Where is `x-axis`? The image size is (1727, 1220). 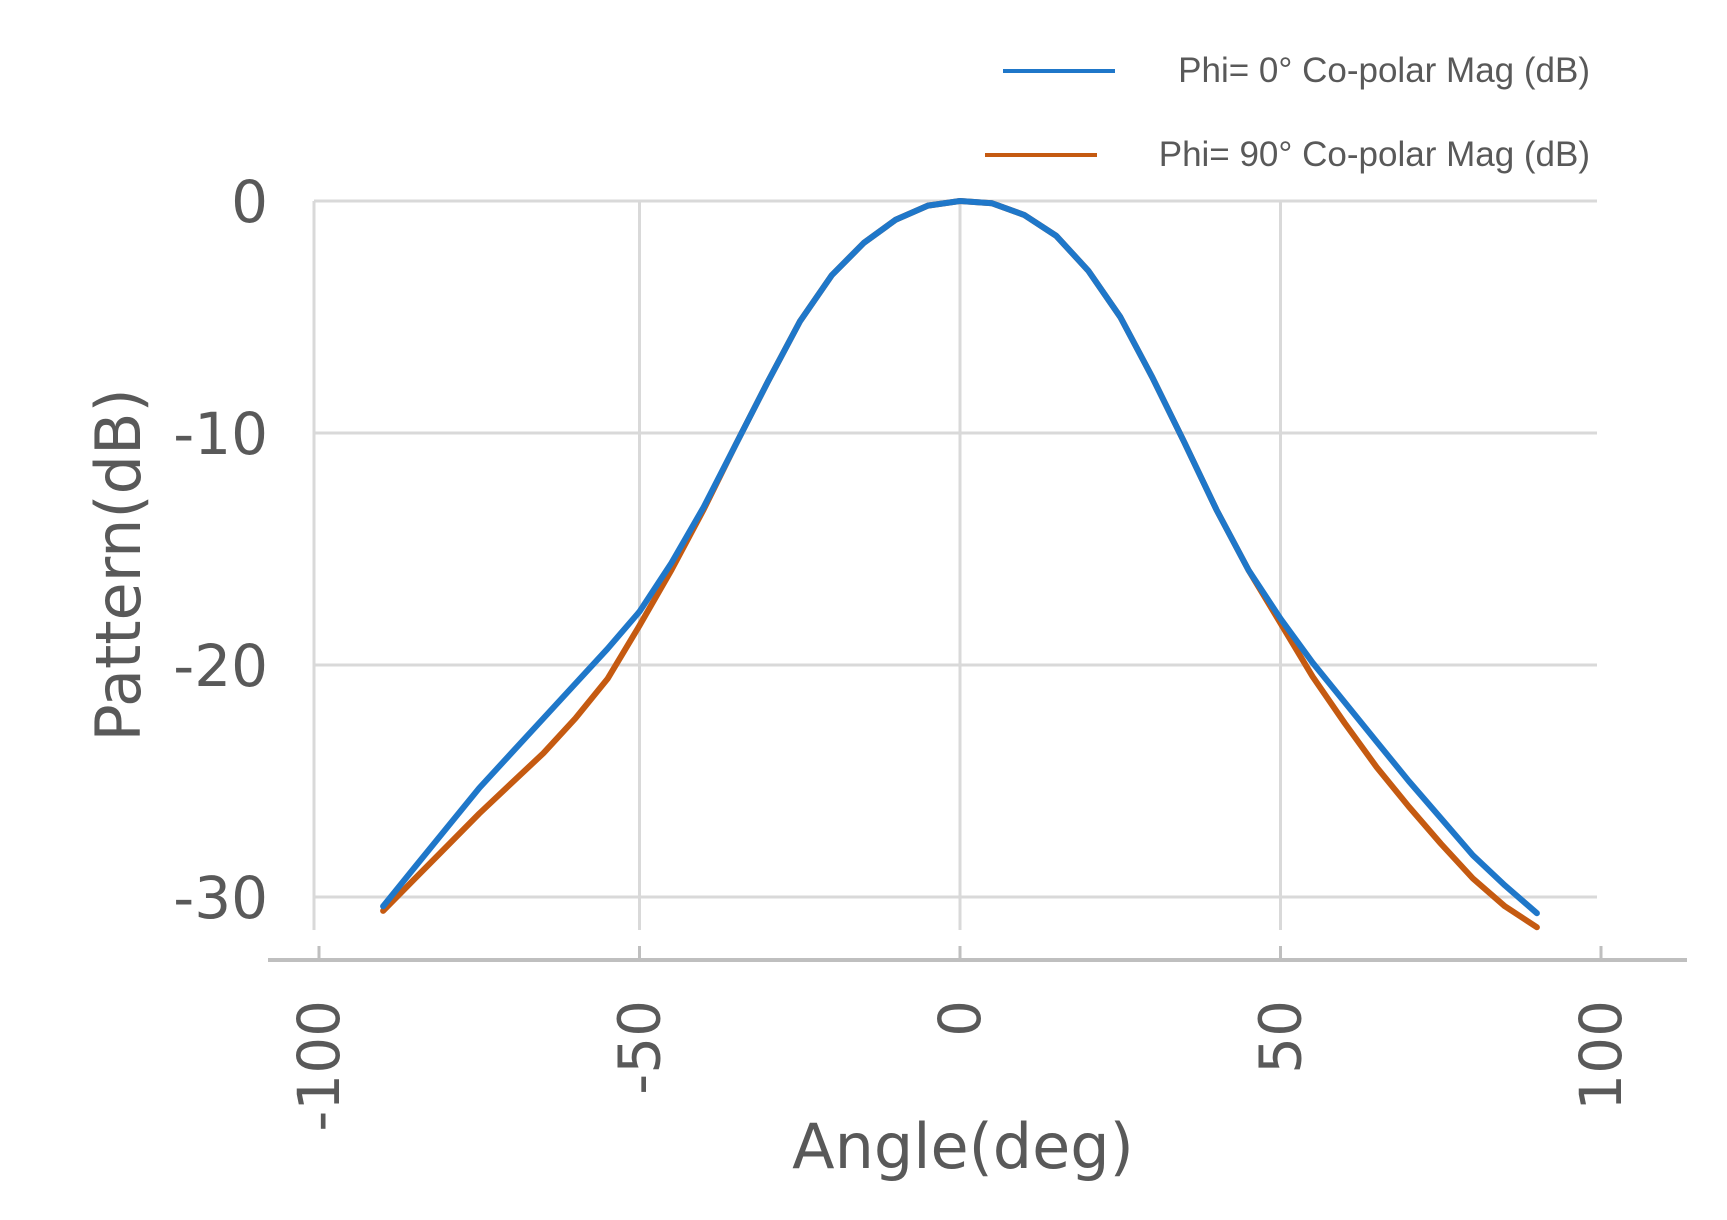
x-axis is located at coordinates (977, 954).